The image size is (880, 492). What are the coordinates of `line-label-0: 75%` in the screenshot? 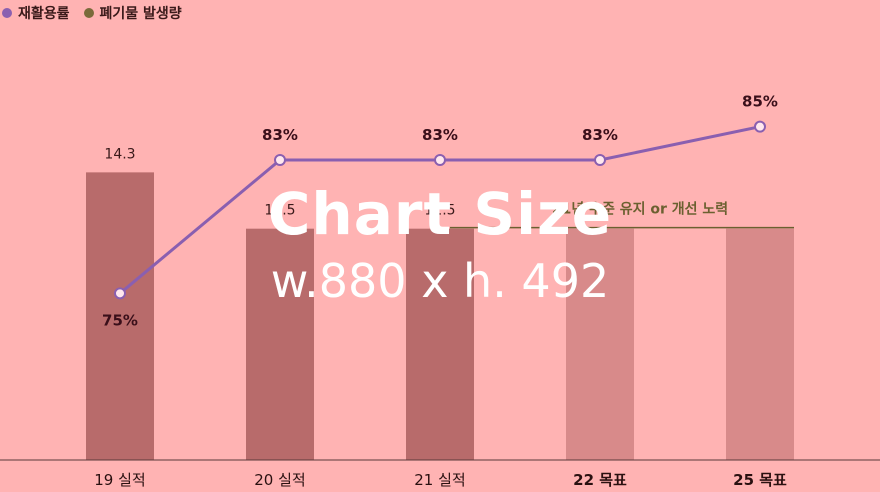 It's located at (120, 320).